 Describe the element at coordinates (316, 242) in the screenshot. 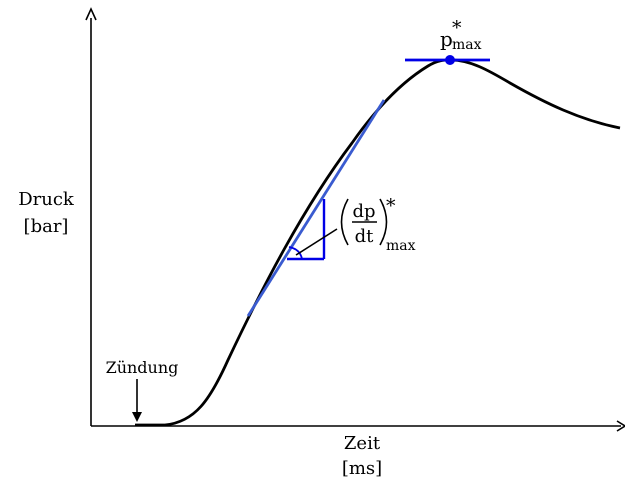

I see `slope-pointer-line` at that location.